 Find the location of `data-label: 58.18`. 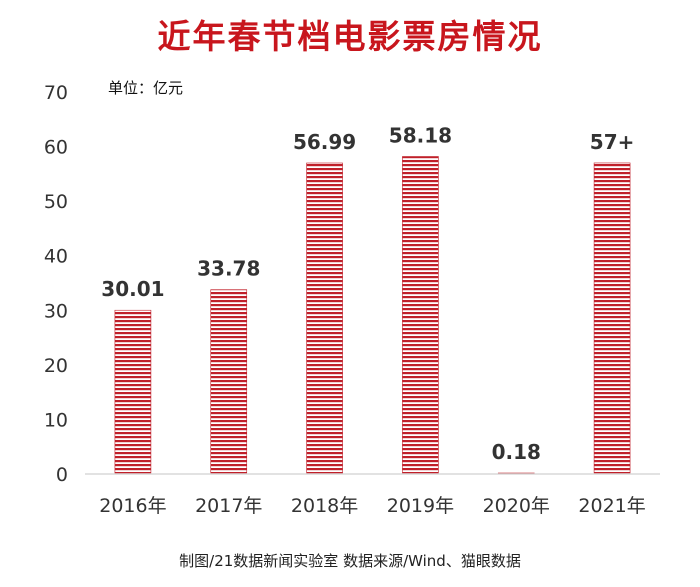

data-label: 58.18 is located at coordinates (420, 136).